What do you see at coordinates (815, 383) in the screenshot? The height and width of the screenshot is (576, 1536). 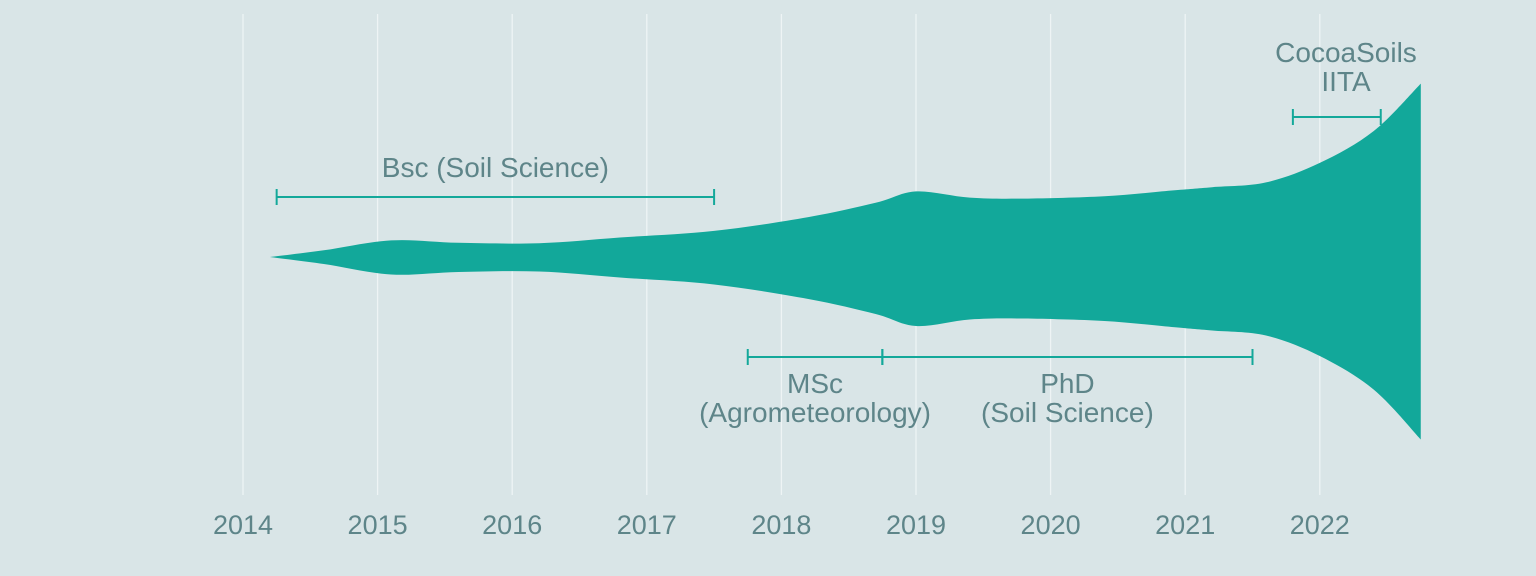 I see `range-label: MSc` at bounding box center [815, 383].